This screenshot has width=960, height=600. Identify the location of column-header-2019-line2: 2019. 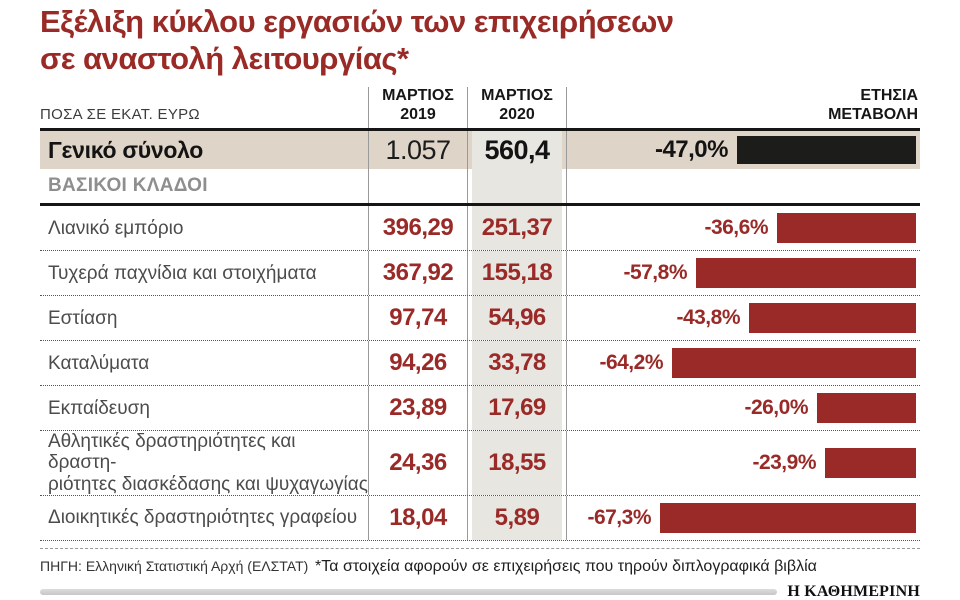
(418, 114).